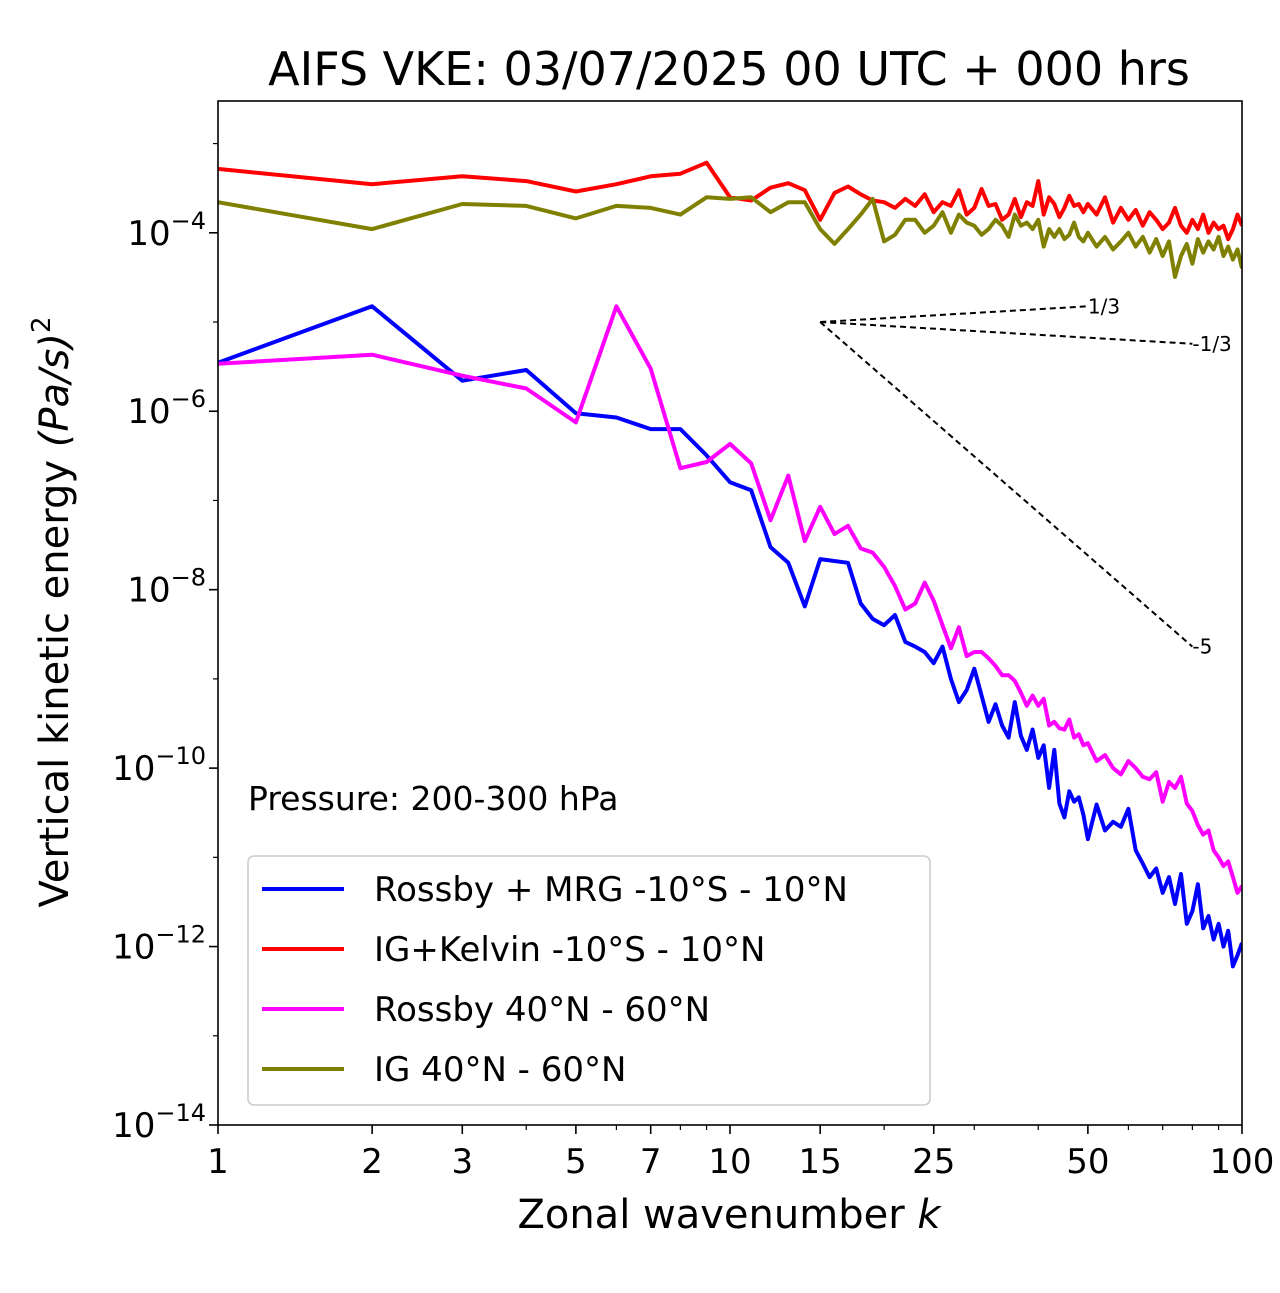  Describe the element at coordinates (542, 1010) in the screenshot. I see `legend-label-2: Rossby 40°N - 60°N` at that location.